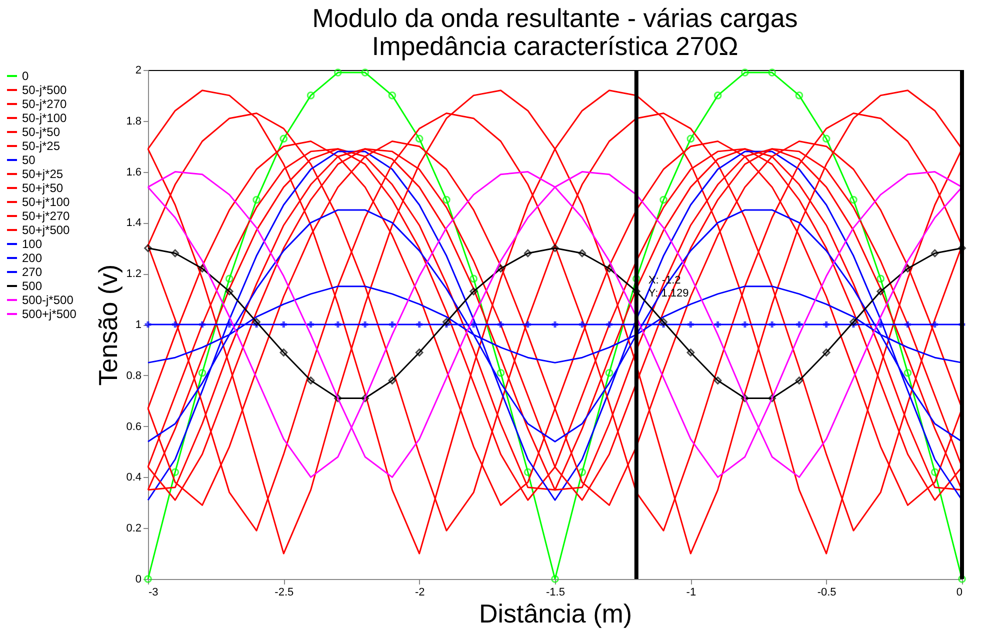 The image size is (983, 633). I want to click on y-axis-title: Tensão (v), so click(108, 325).